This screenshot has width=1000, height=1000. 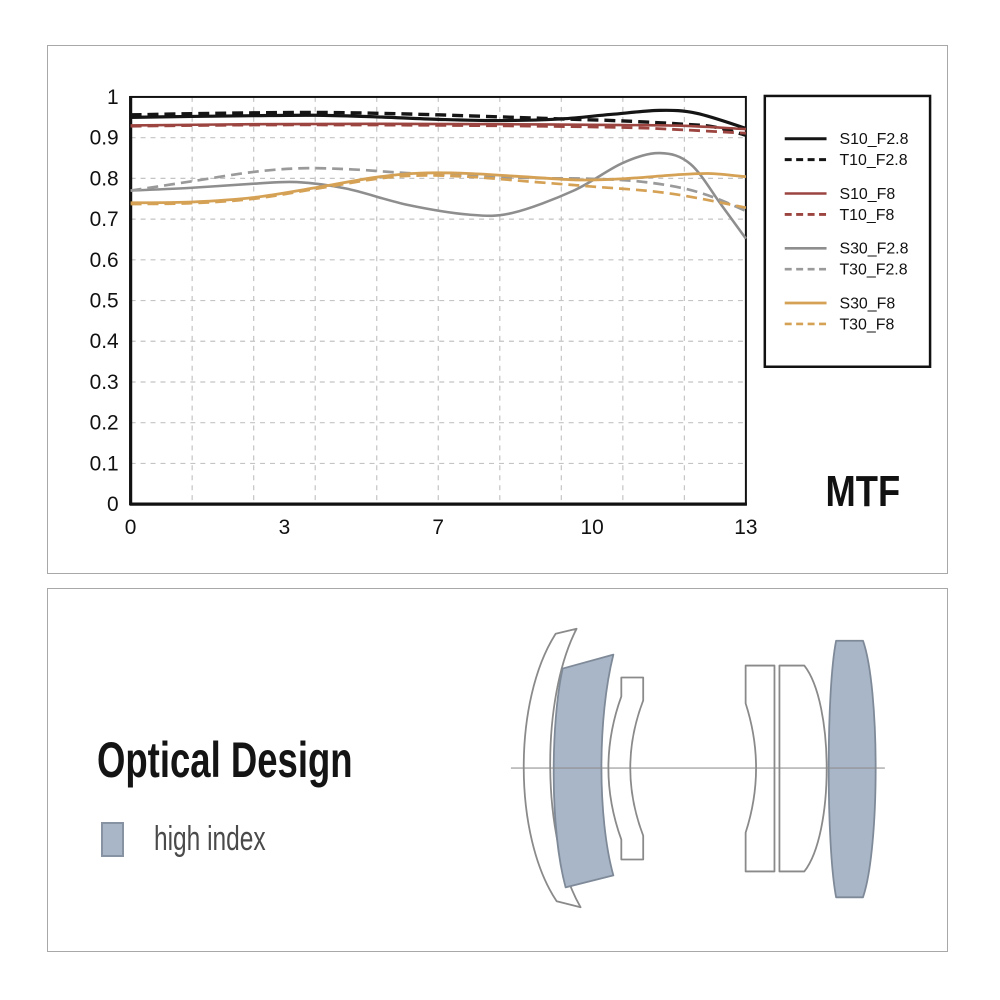 What do you see at coordinates (104, 423) in the screenshot?
I see `y-tick-label: 0.2` at bounding box center [104, 423].